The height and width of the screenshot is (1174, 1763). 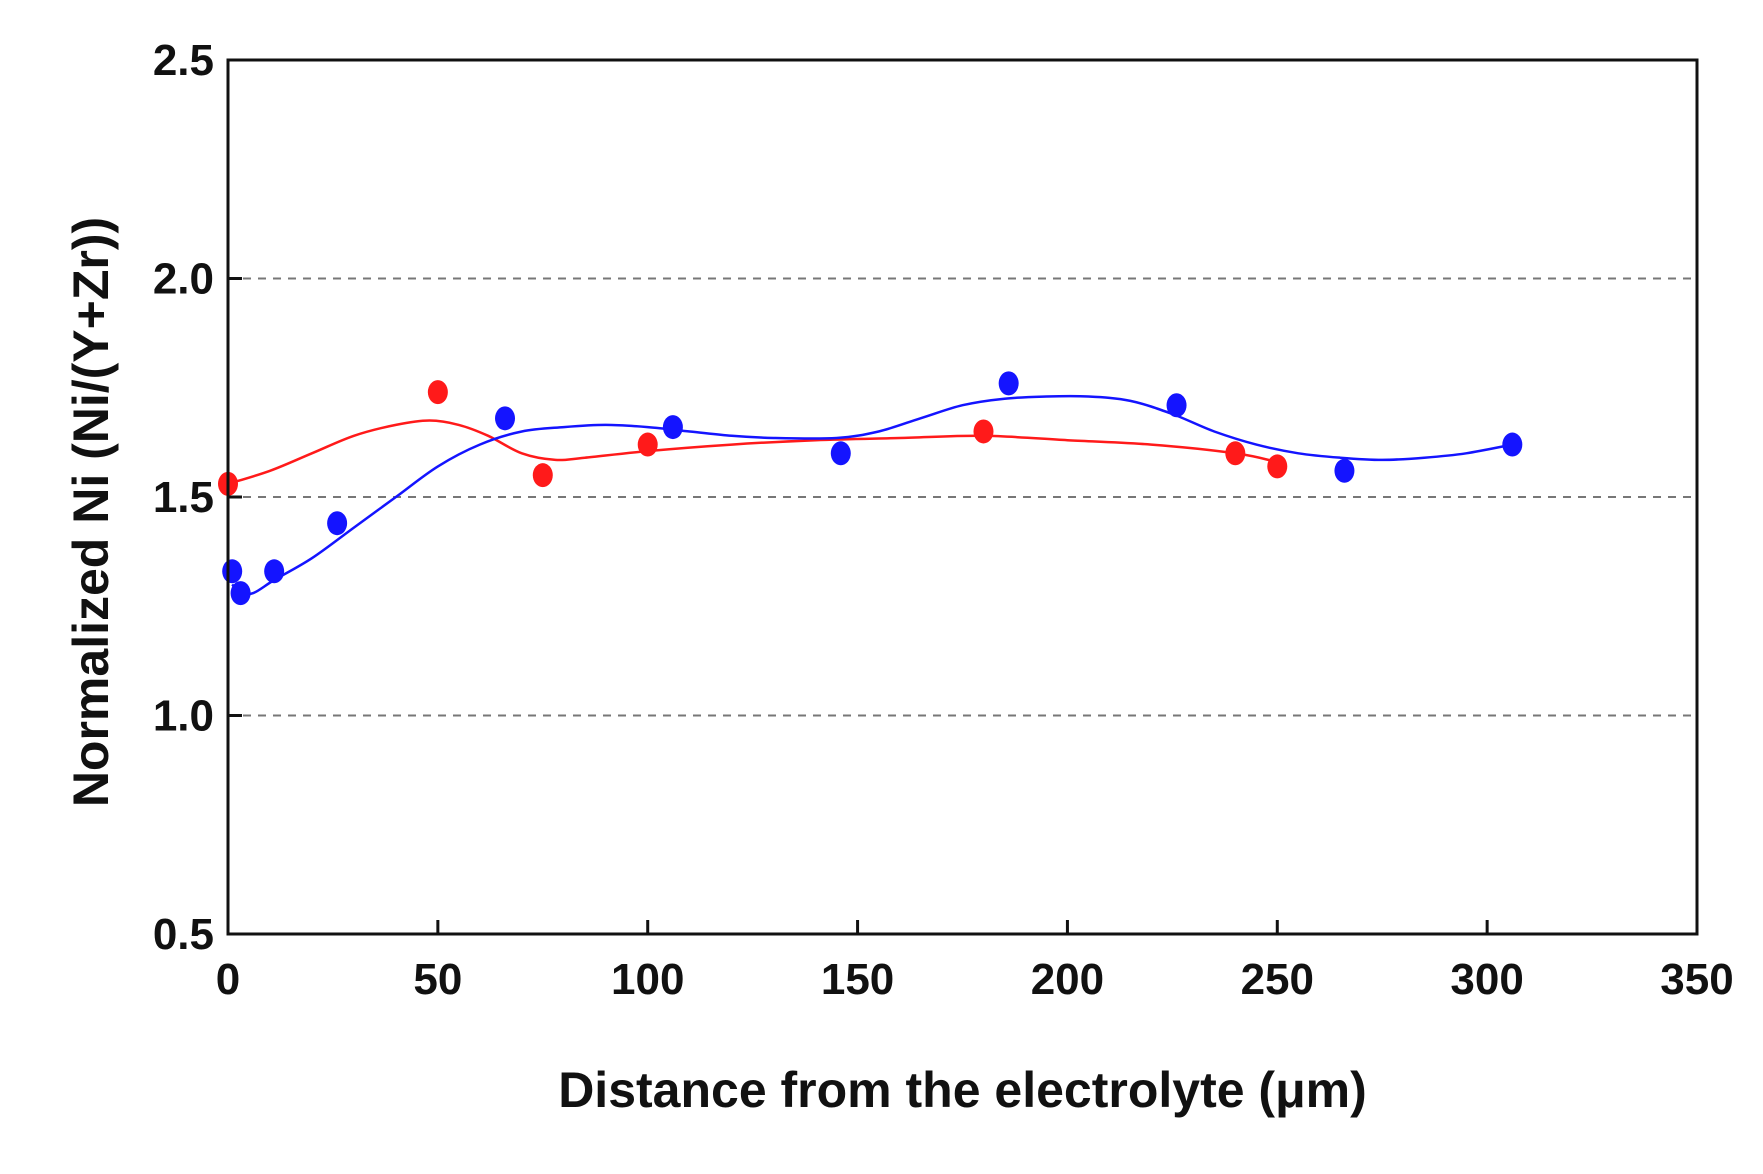 I want to click on x-axis-title: Distance from the electrolyte (μm), so click(x=962, y=1090).